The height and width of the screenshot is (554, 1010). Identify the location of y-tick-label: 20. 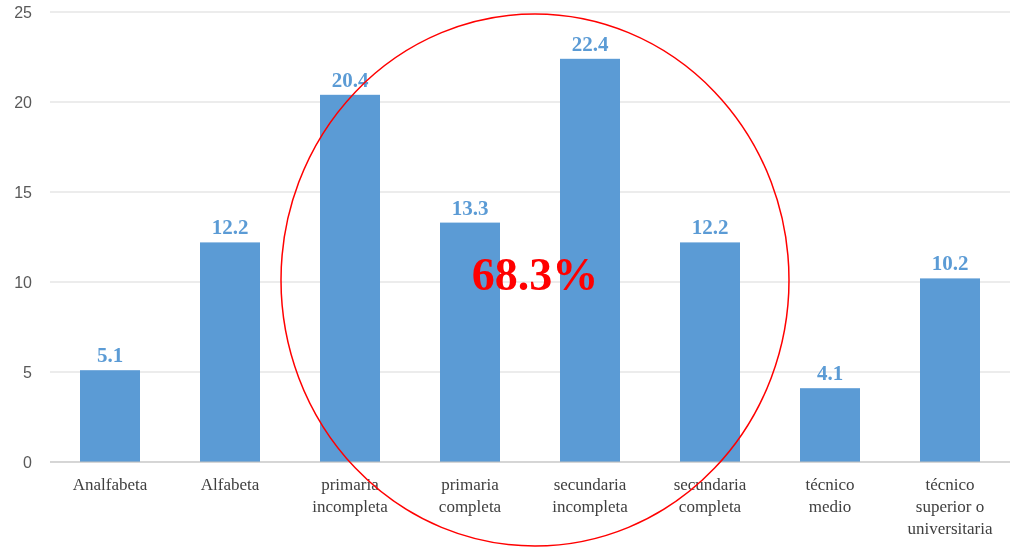
(23, 102).